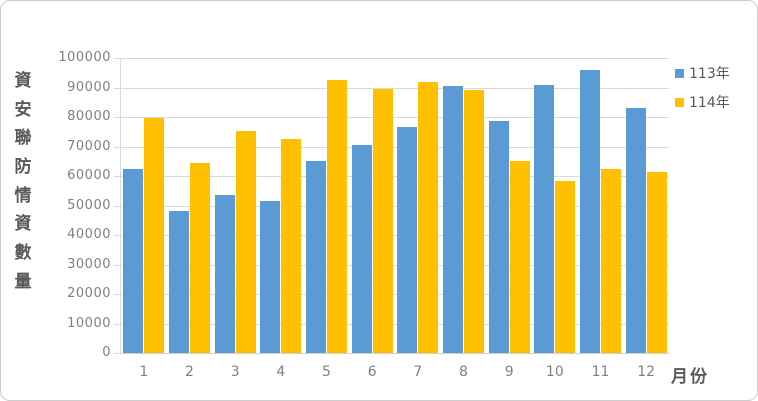 The height and width of the screenshot is (401, 758). I want to click on y-tick-label-20000: 20000, so click(89, 293).